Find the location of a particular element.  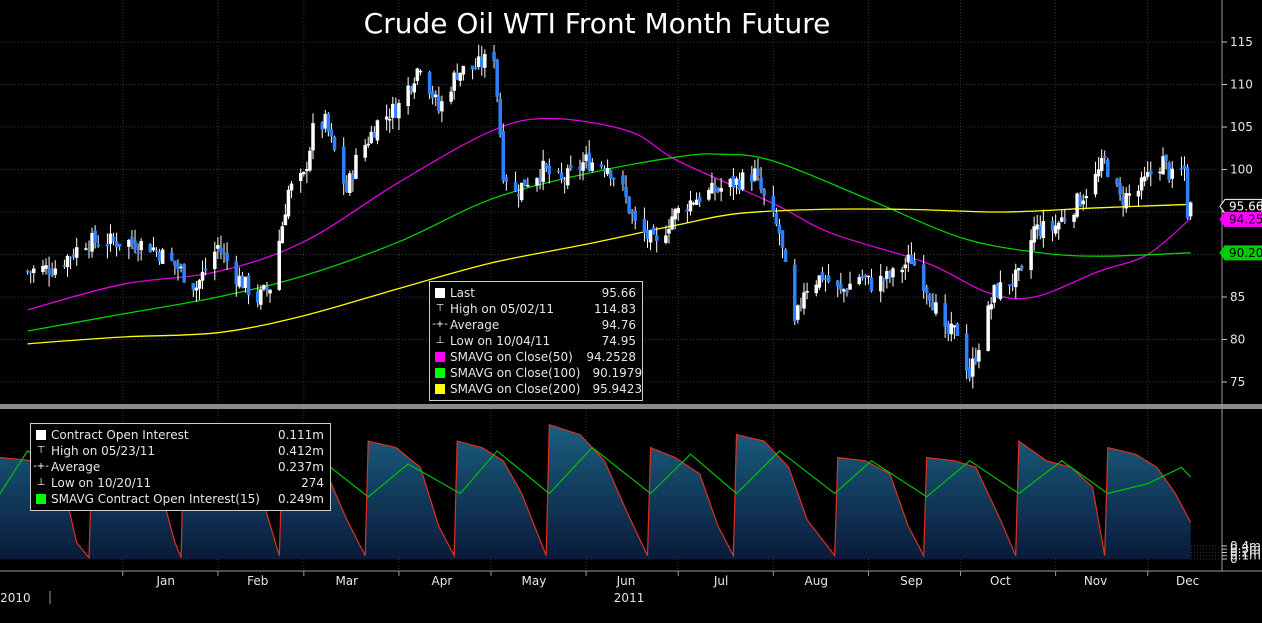

legend-row: ⊥ Low on 10/04/11 74.95 is located at coordinates (535, 341).